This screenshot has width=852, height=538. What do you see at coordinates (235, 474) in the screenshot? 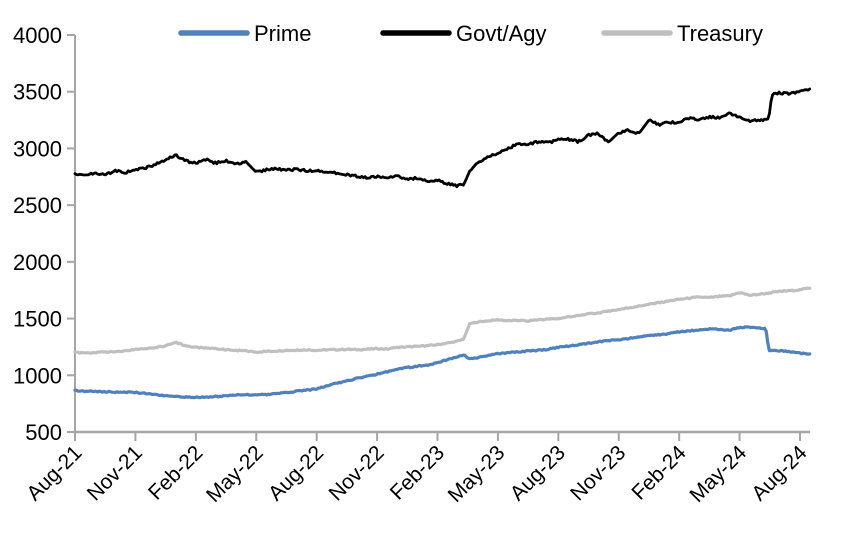
I see `x-tick-label: May-22` at bounding box center [235, 474].